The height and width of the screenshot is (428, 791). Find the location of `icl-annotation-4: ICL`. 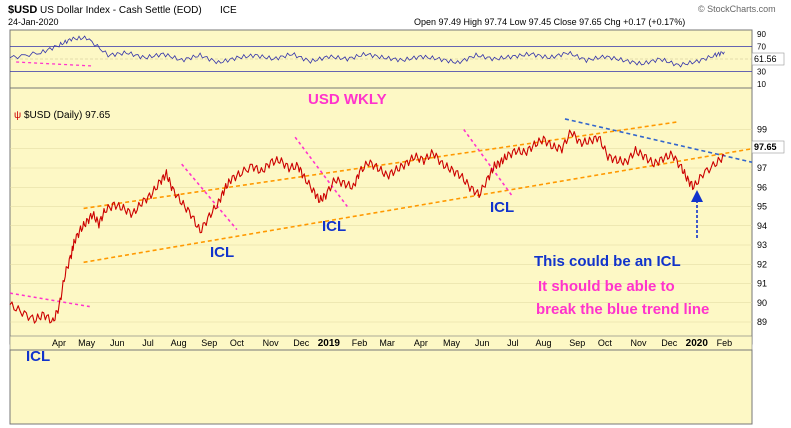

icl-annotation-4: ICL is located at coordinates (38, 356).